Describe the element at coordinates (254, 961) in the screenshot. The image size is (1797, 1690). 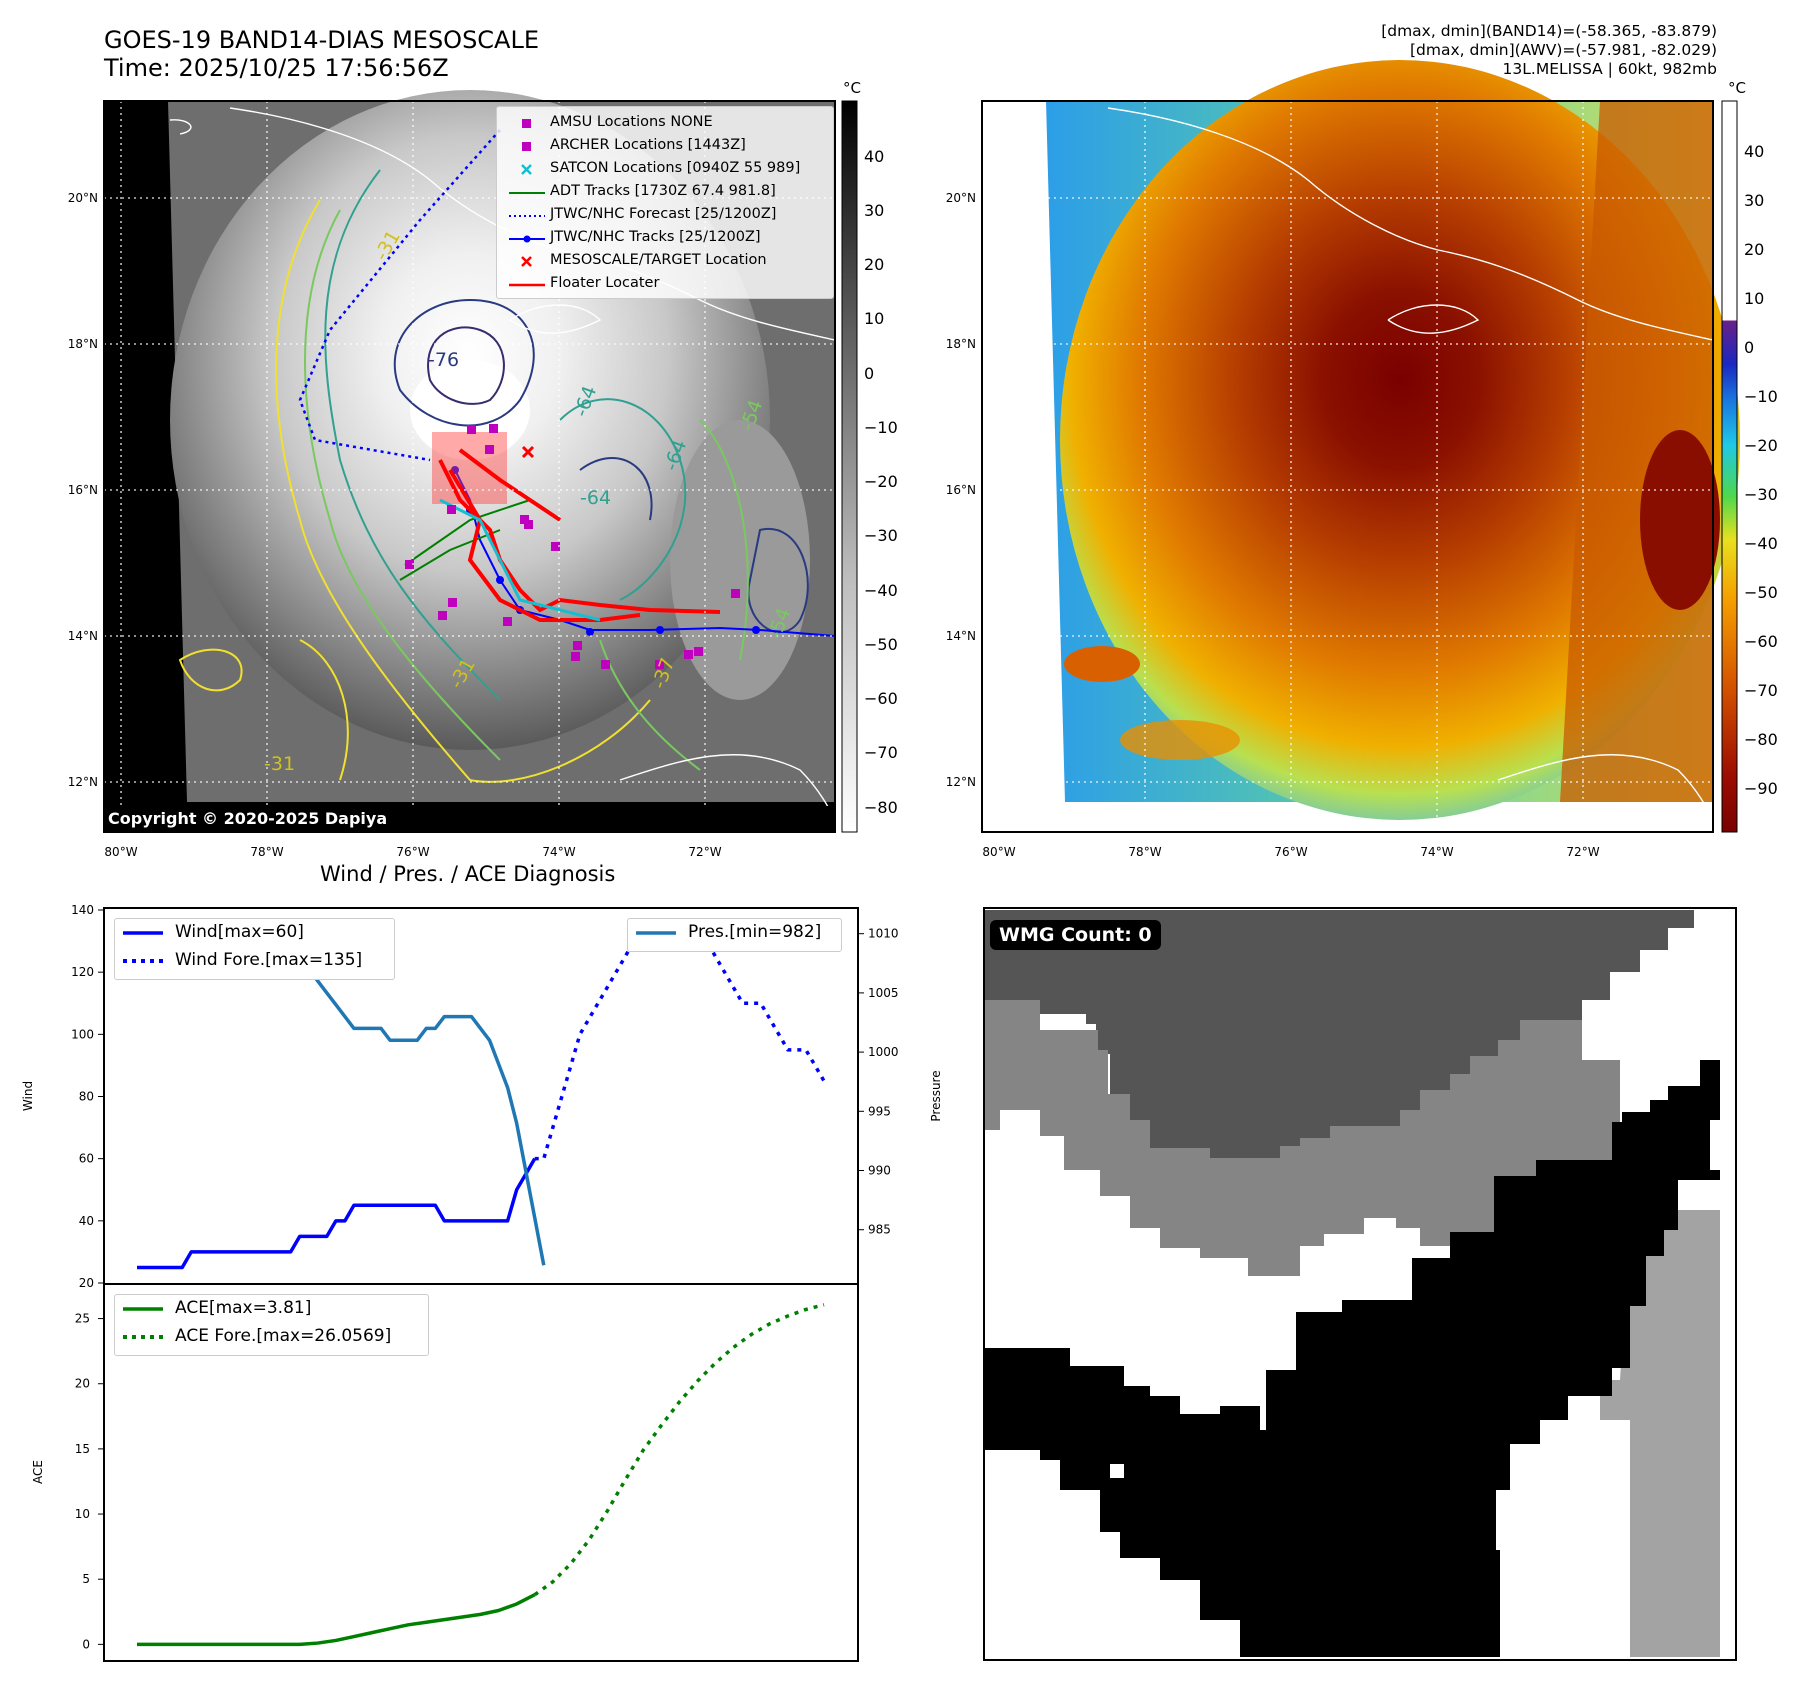
I see `legend-item: Wind Fore.[max=135]` at that location.